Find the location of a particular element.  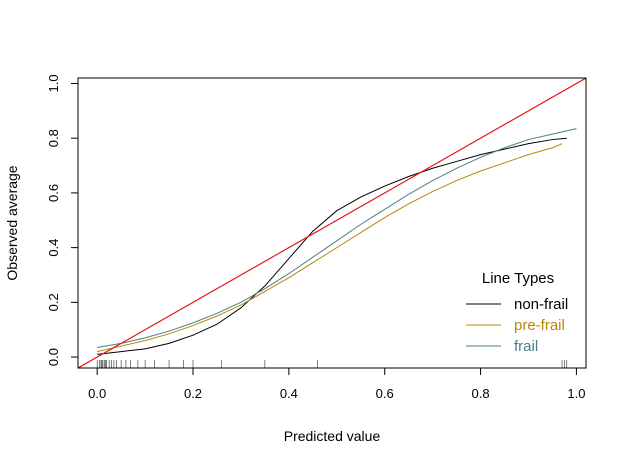

x-tick-label: 0.2 is located at coordinates (193, 393).